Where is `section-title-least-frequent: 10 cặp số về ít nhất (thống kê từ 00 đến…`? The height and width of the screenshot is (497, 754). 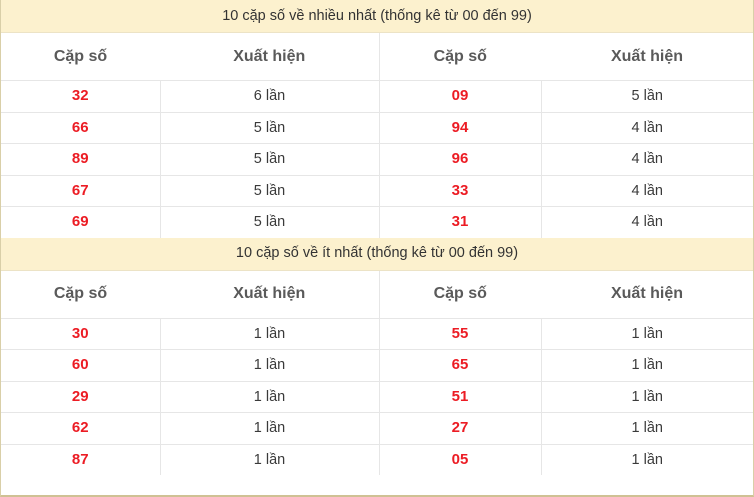 section-title-least-frequent: 10 cặp số về ít nhất (thống kê từ 00 đến… is located at coordinates (377, 254).